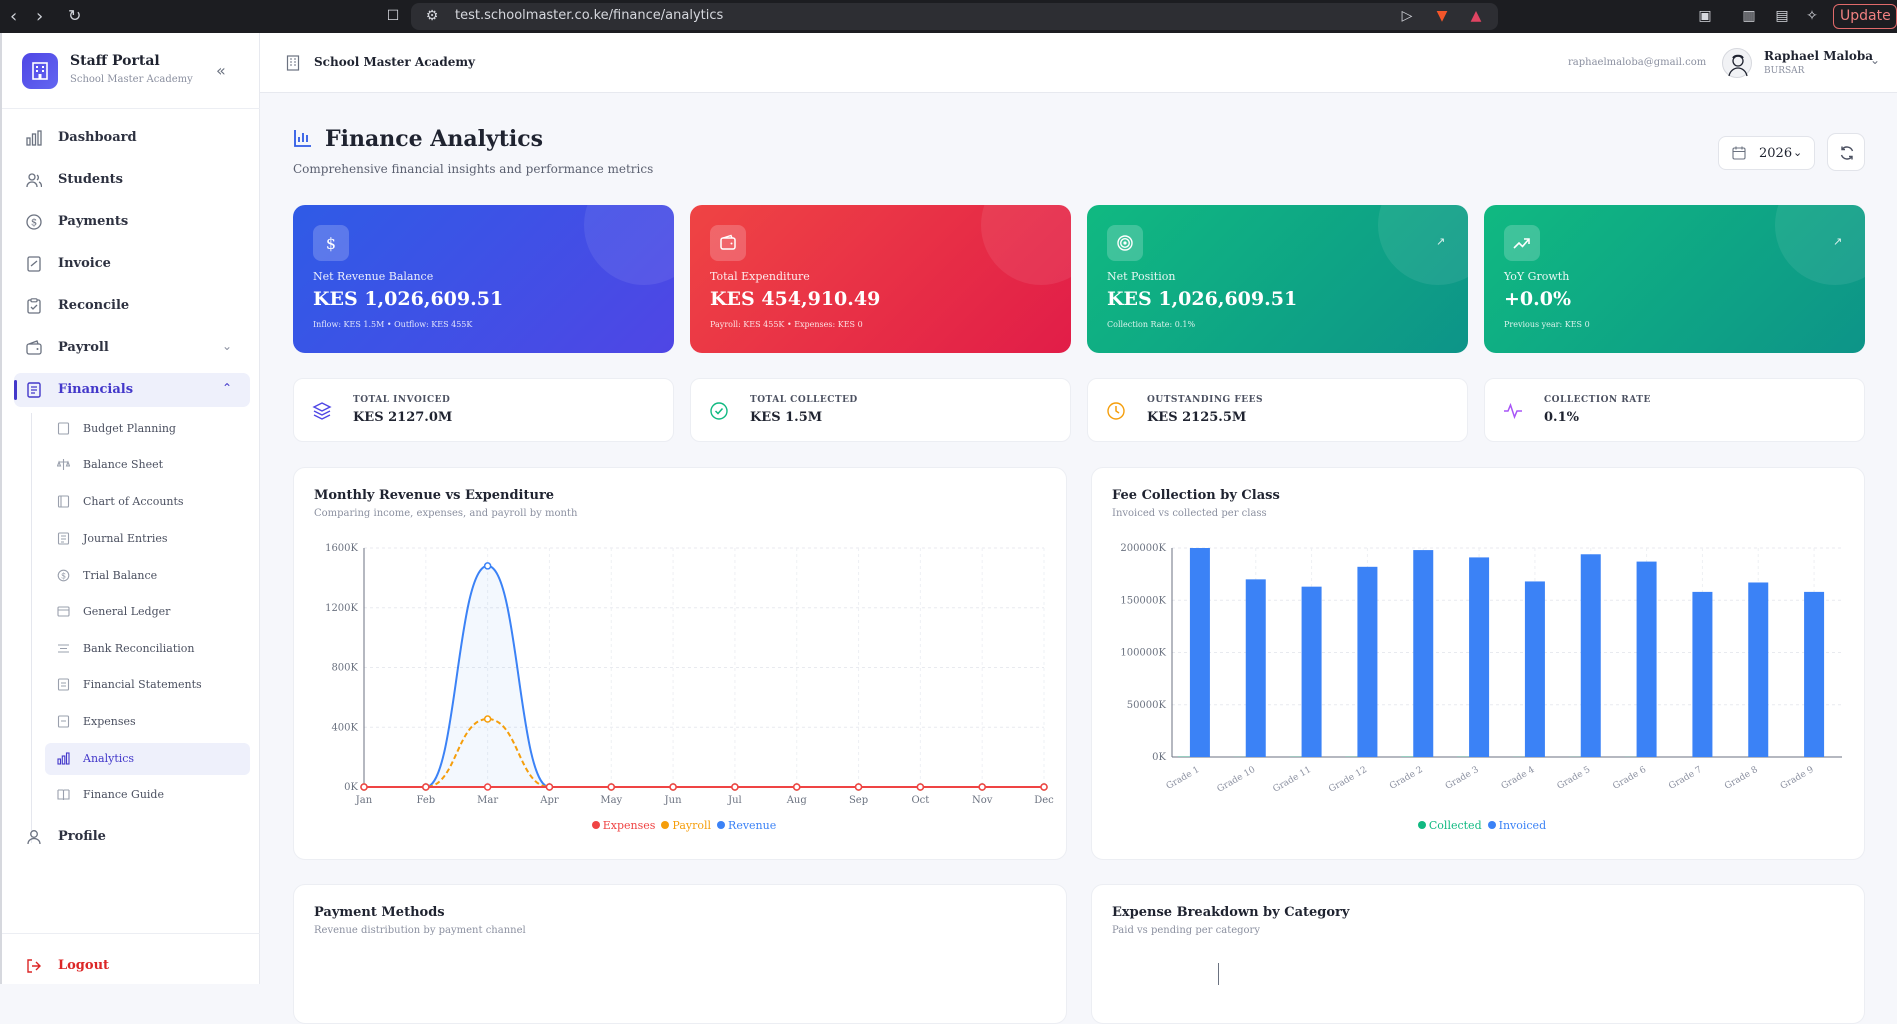  Describe the element at coordinates (1812, 16) in the screenshot. I see `leo-icon: ✧` at that location.